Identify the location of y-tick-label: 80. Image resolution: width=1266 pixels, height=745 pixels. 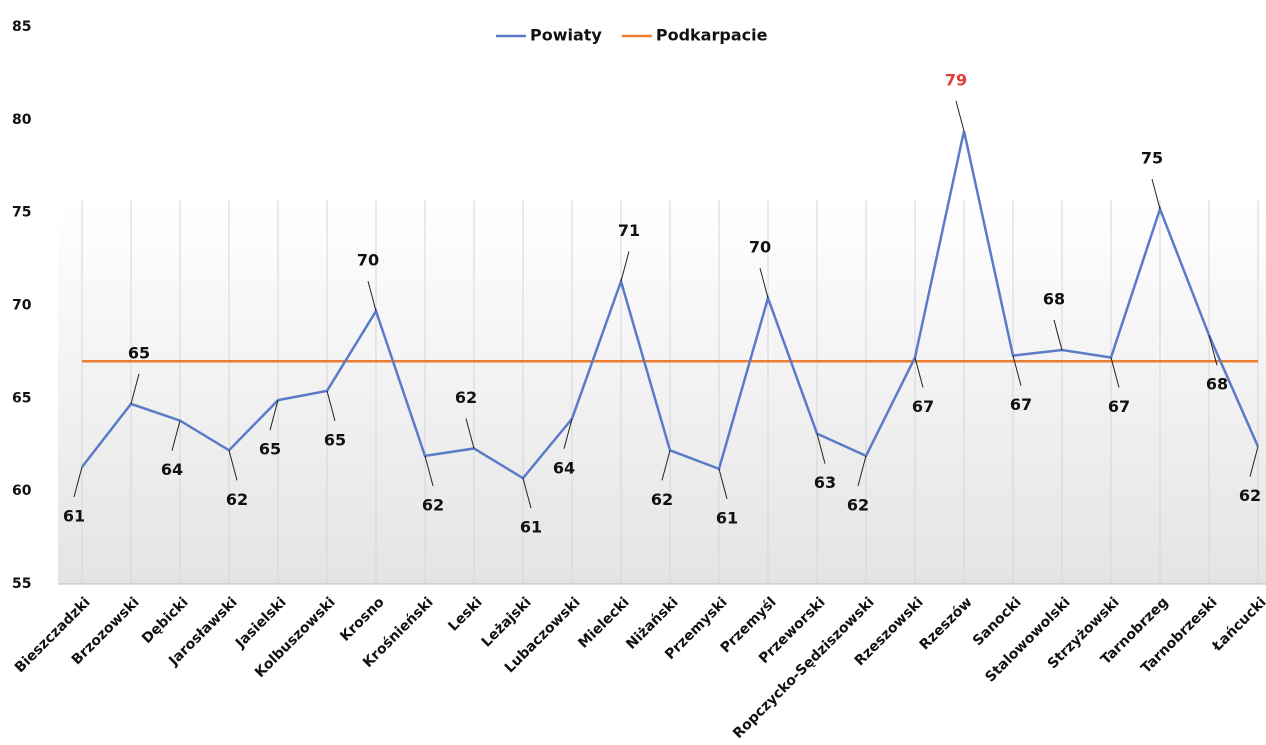
(22, 120).